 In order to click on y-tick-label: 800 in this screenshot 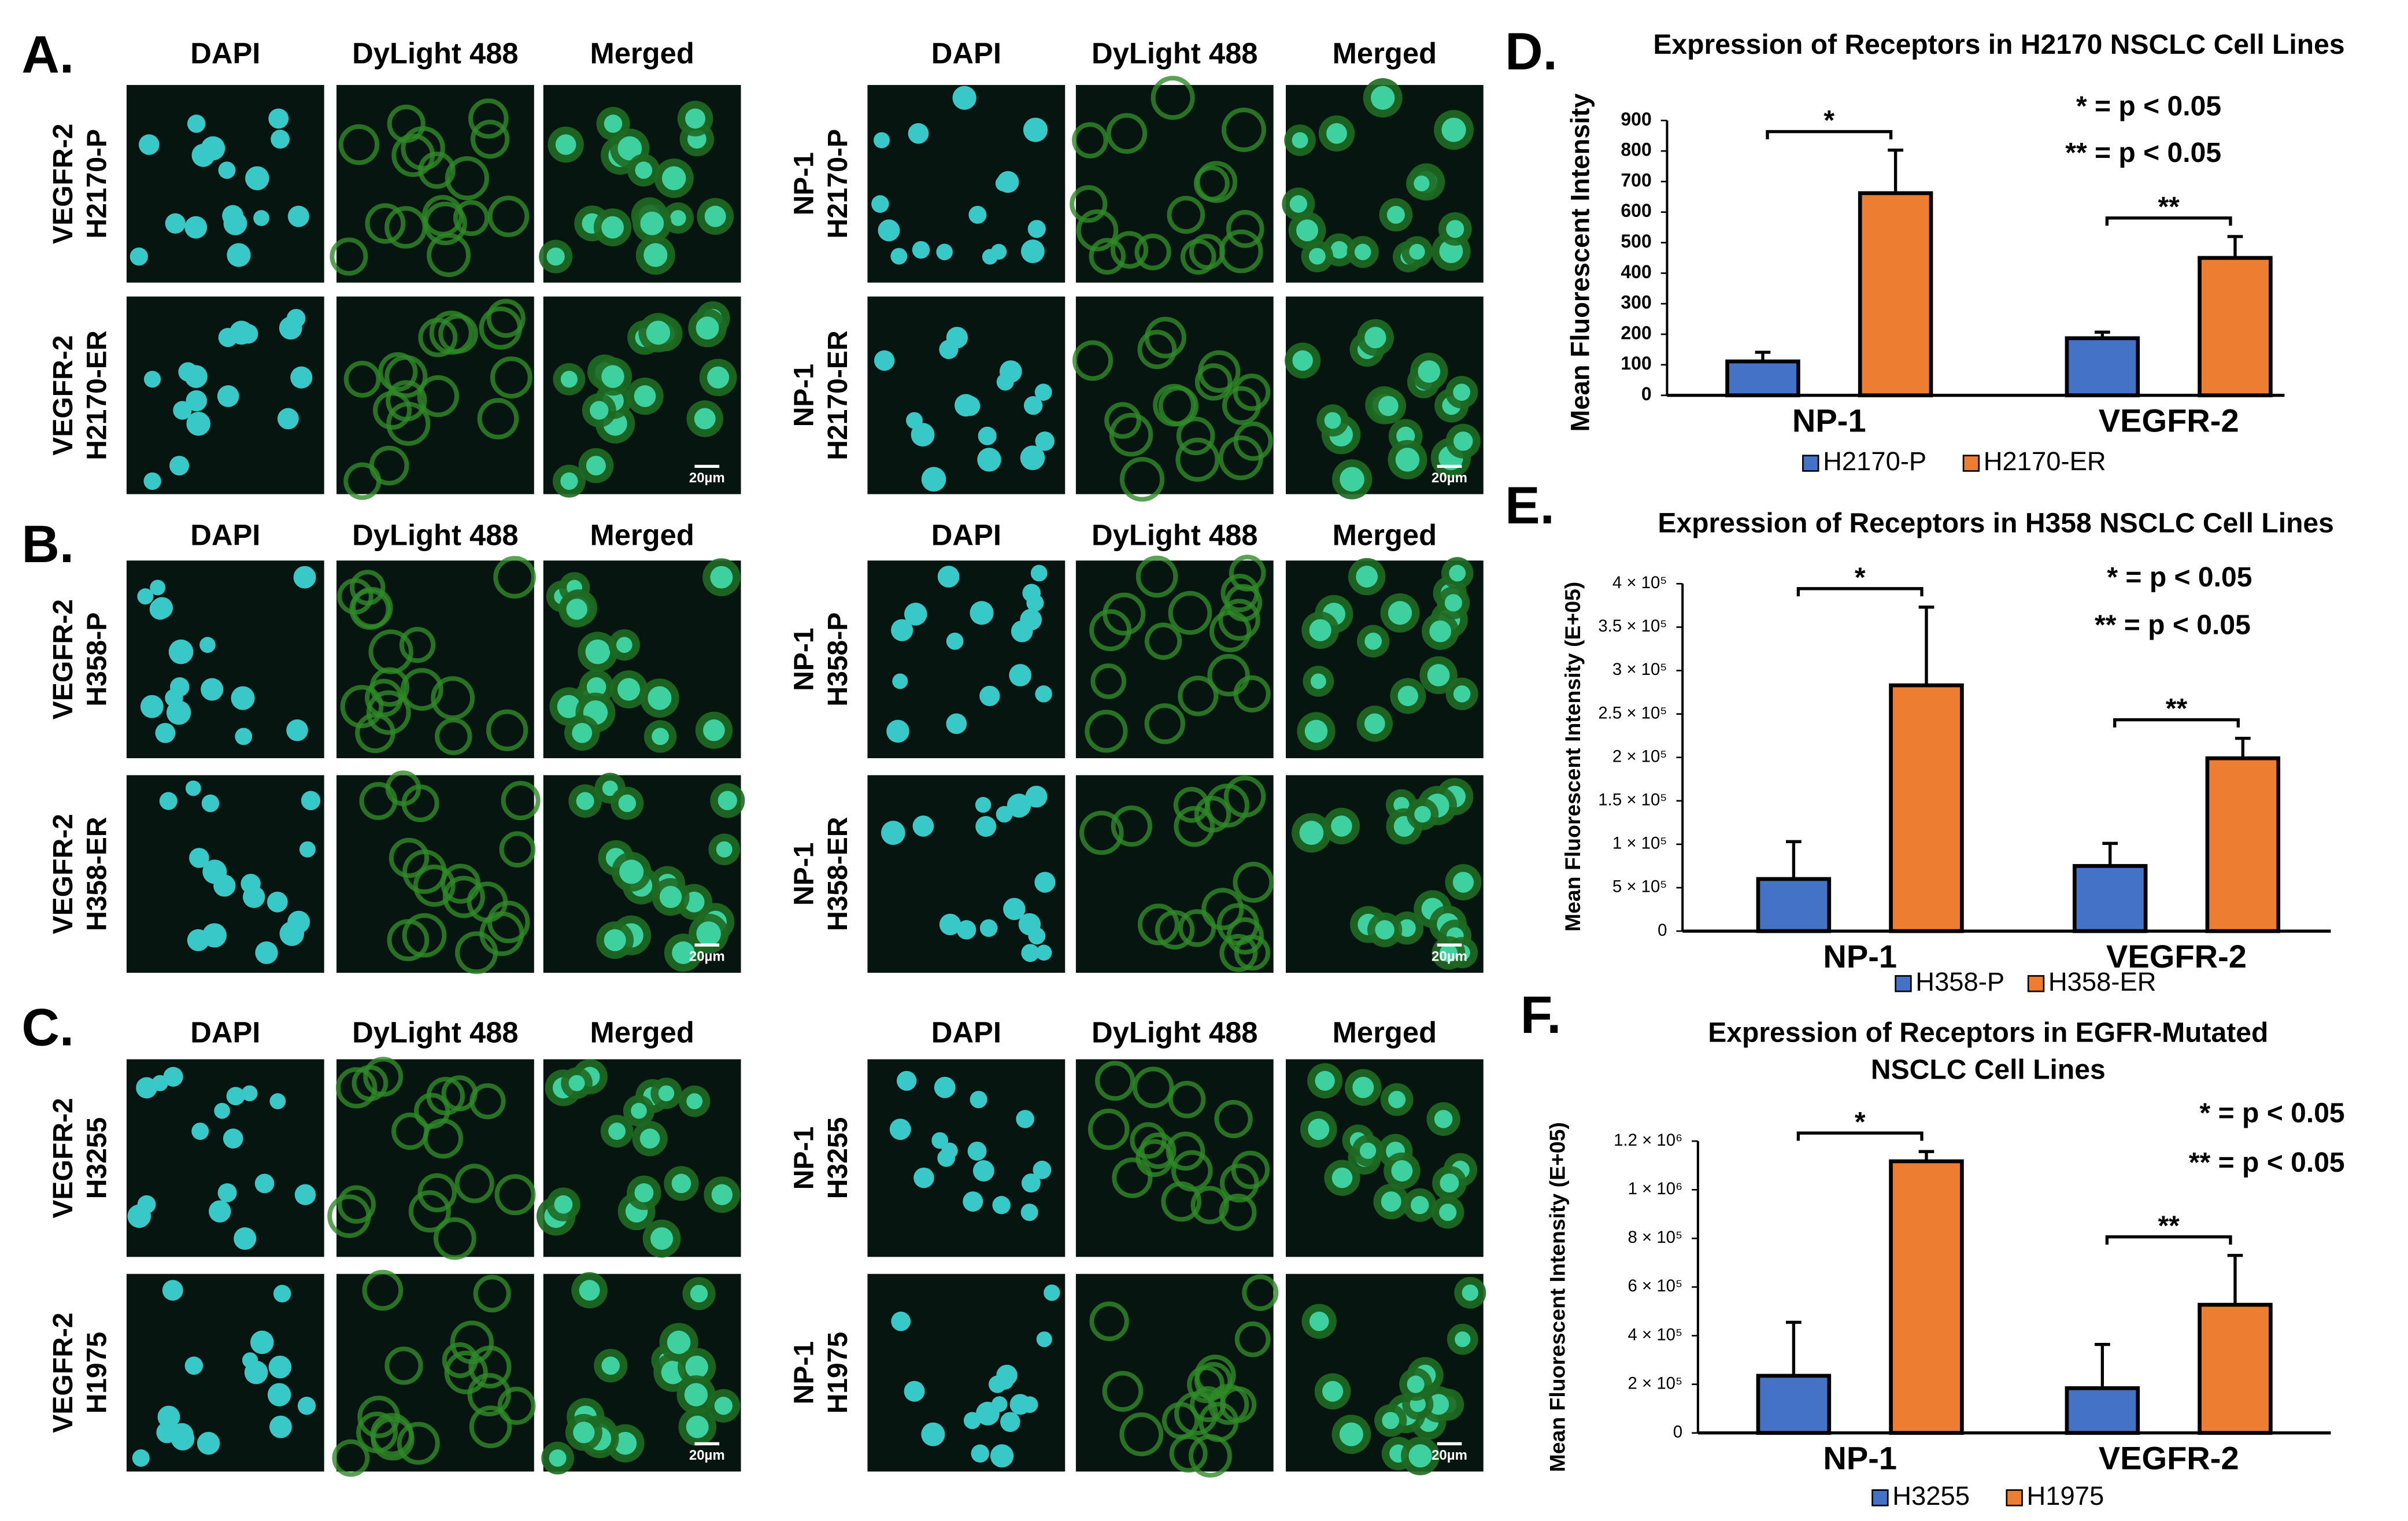, I will do `click(1636, 149)`.